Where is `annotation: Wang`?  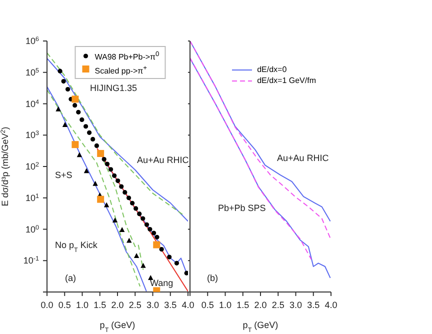
annotation: Wang is located at coordinates (162, 283).